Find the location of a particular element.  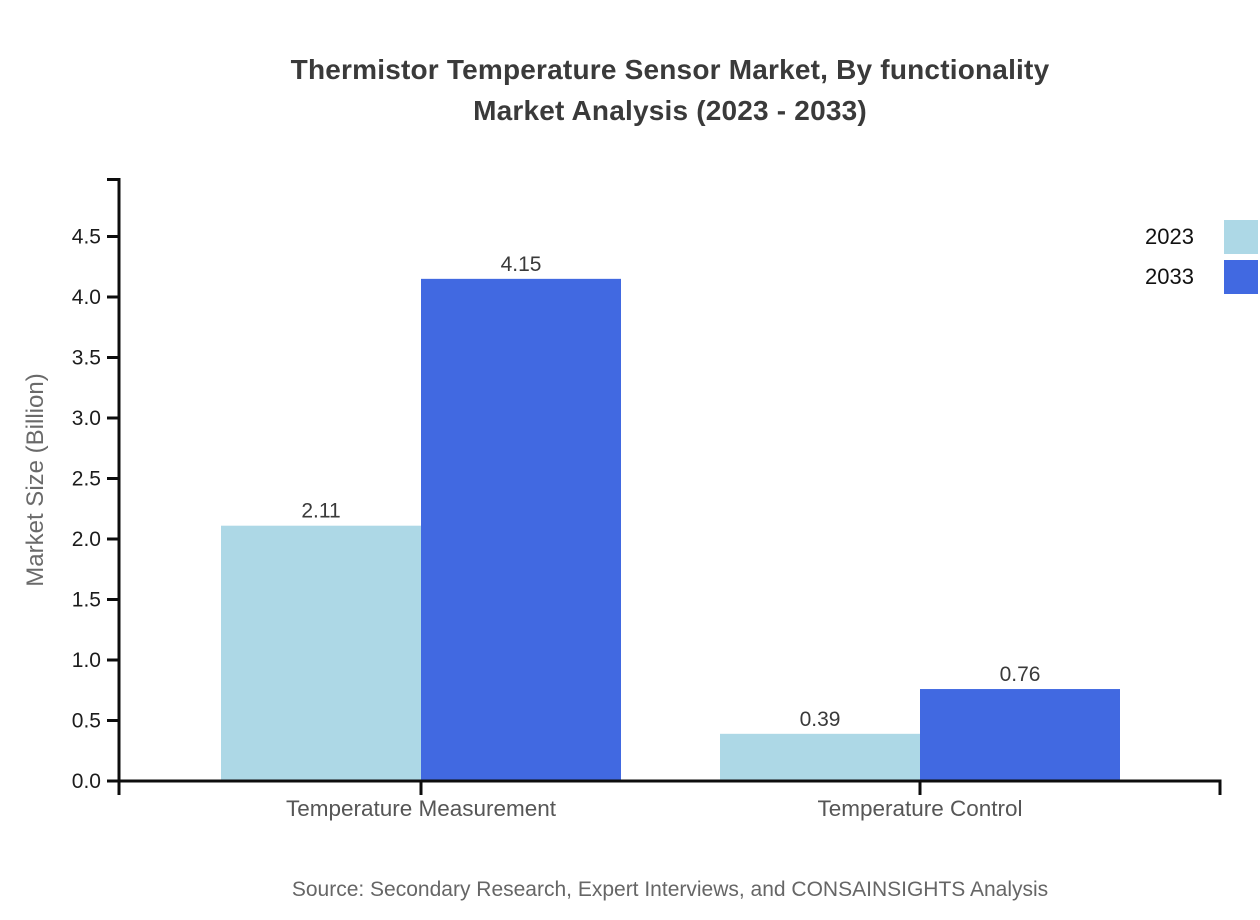

category-label: Temperature Control is located at coordinates (919, 808).